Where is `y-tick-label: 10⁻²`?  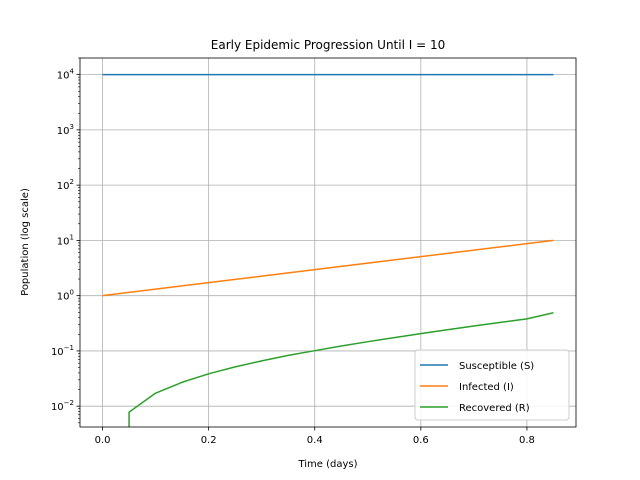 y-tick-label: 10⁻² is located at coordinates (62, 406).